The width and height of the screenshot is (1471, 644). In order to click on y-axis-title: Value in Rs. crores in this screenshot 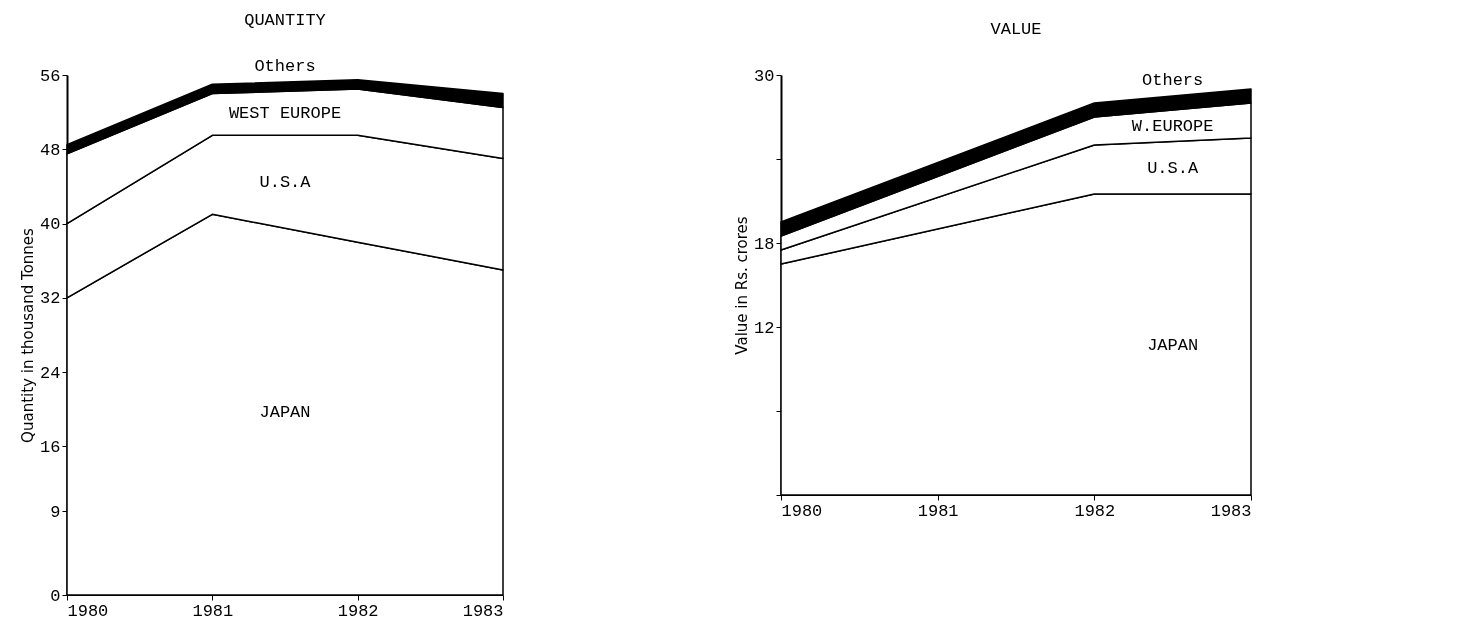, I will do `click(742, 285)`.